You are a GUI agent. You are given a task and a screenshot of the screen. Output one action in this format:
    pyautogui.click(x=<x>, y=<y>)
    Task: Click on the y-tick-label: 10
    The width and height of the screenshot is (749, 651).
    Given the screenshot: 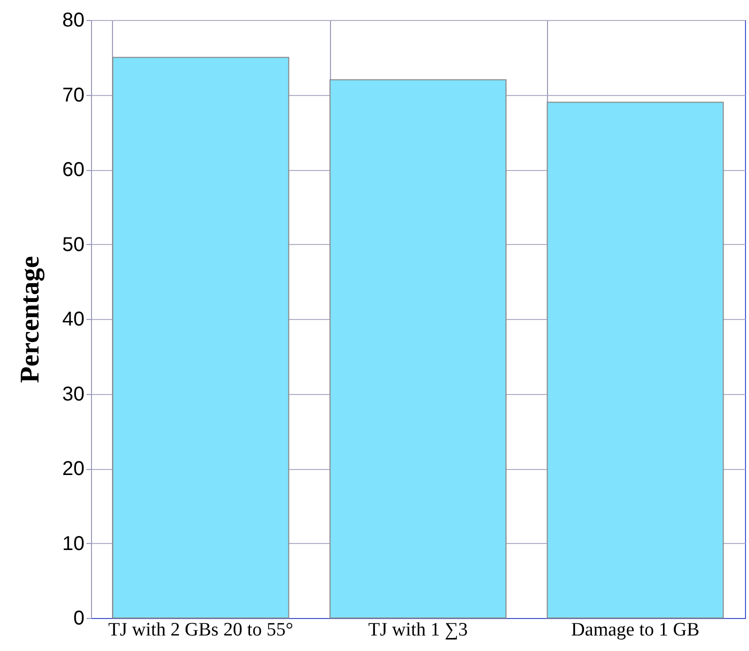 What is the action you would take?
    pyautogui.click(x=73, y=543)
    